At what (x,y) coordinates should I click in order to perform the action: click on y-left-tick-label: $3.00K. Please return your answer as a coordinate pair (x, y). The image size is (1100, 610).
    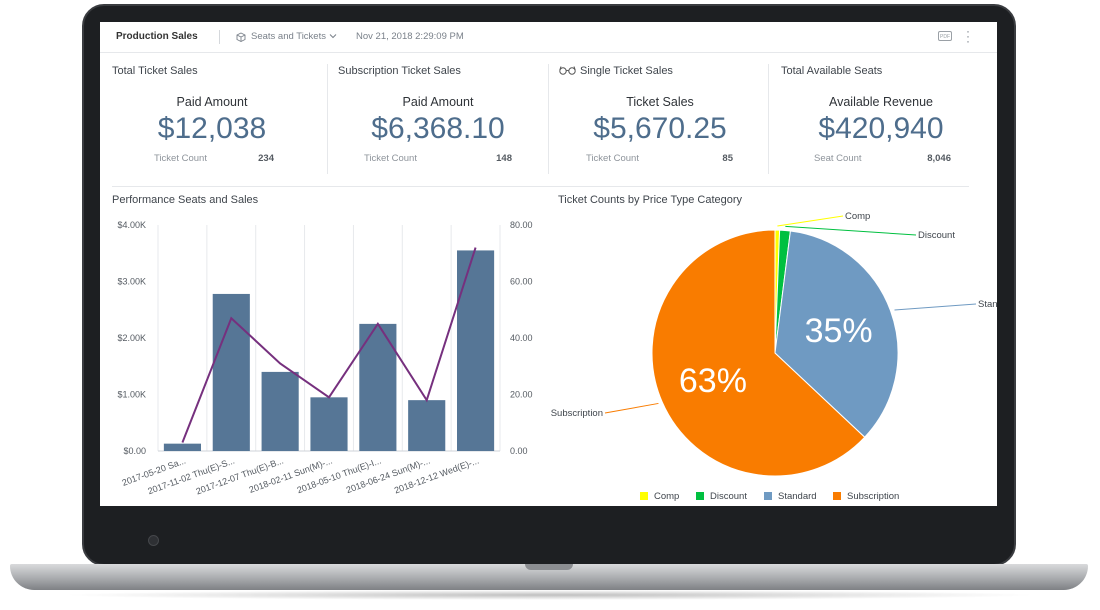
    Looking at the image, I should click on (131, 282).